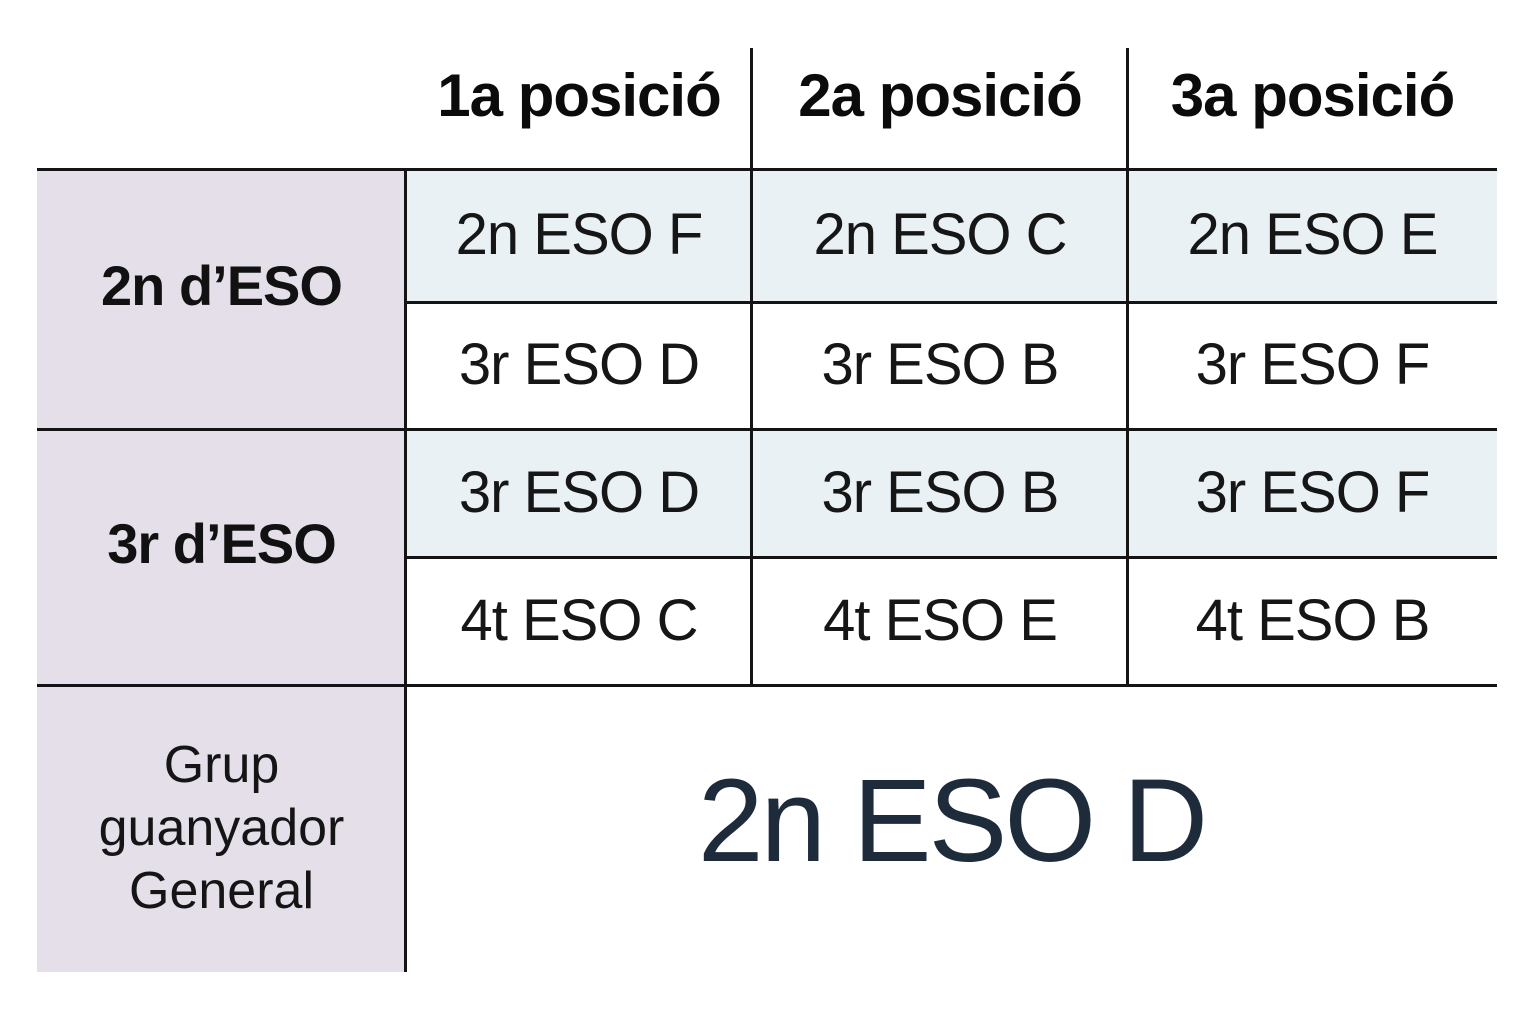 This screenshot has width=1536, height=1024. I want to click on table-cell-g2r1c2: 3r ESO B, so click(940, 492).